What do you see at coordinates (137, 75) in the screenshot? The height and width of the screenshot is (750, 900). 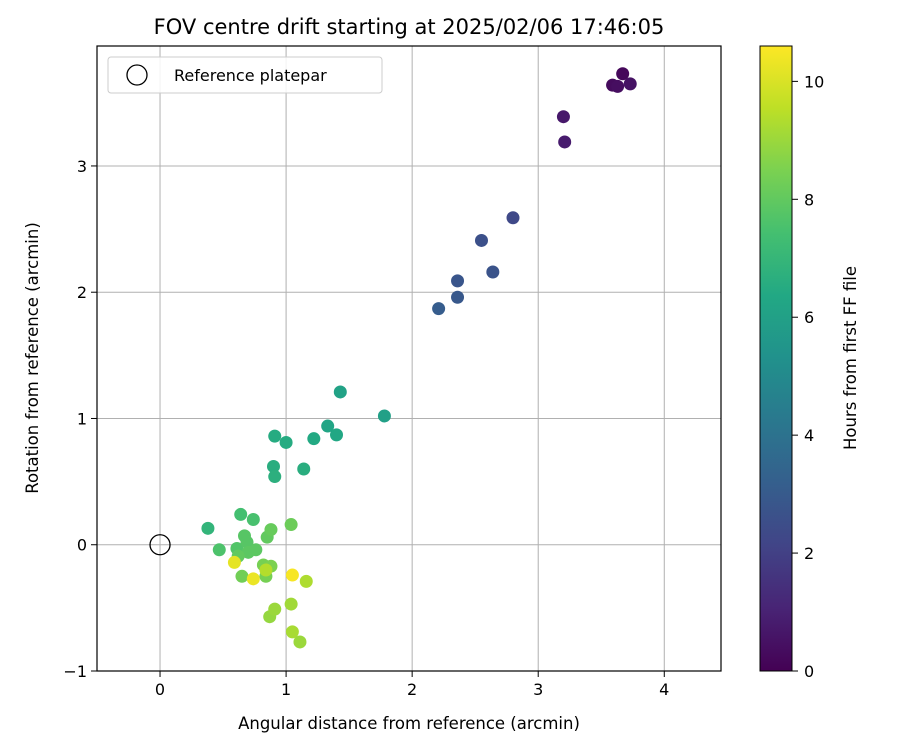 I see `legend-marker` at bounding box center [137, 75].